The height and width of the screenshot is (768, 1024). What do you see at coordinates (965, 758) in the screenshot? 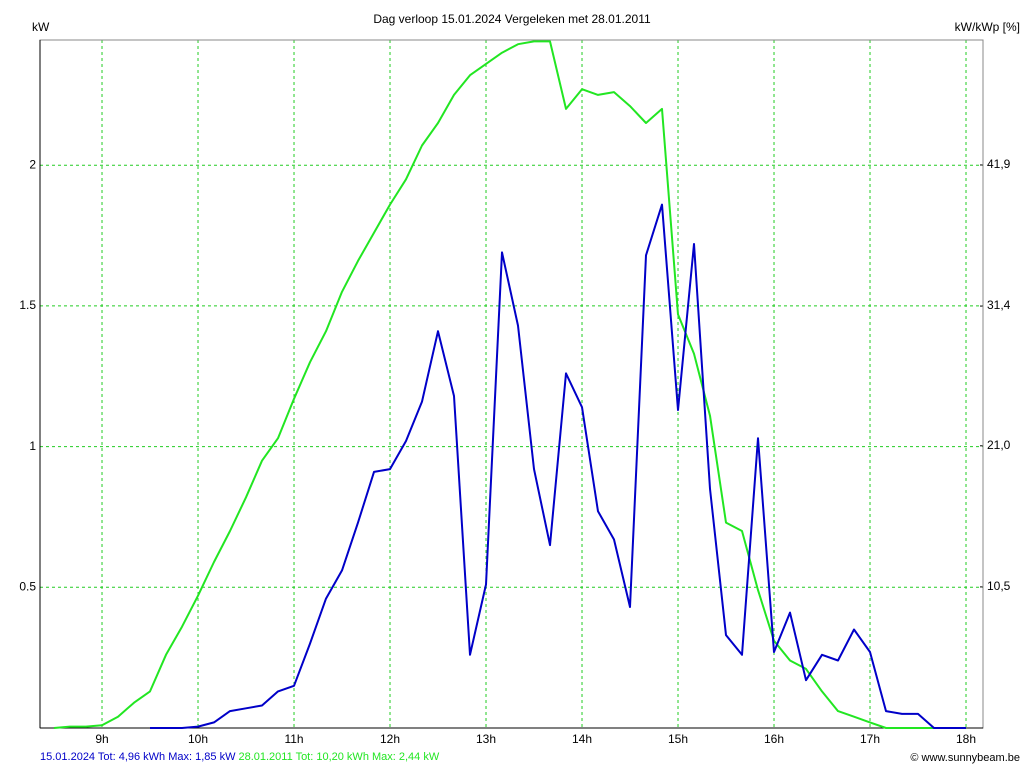
I see `credit: © www.sunnybeam.be` at bounding box center [965, 758].